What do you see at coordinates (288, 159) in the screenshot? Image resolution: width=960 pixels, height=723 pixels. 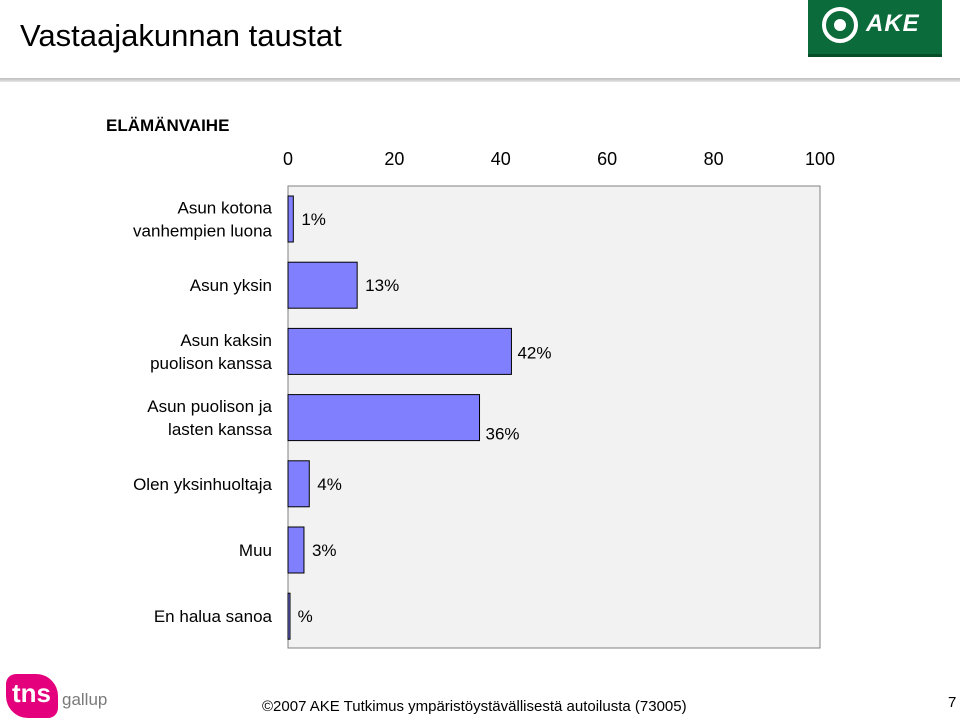 I see `x-tick-label: 0` at bounding box center [288, 159].